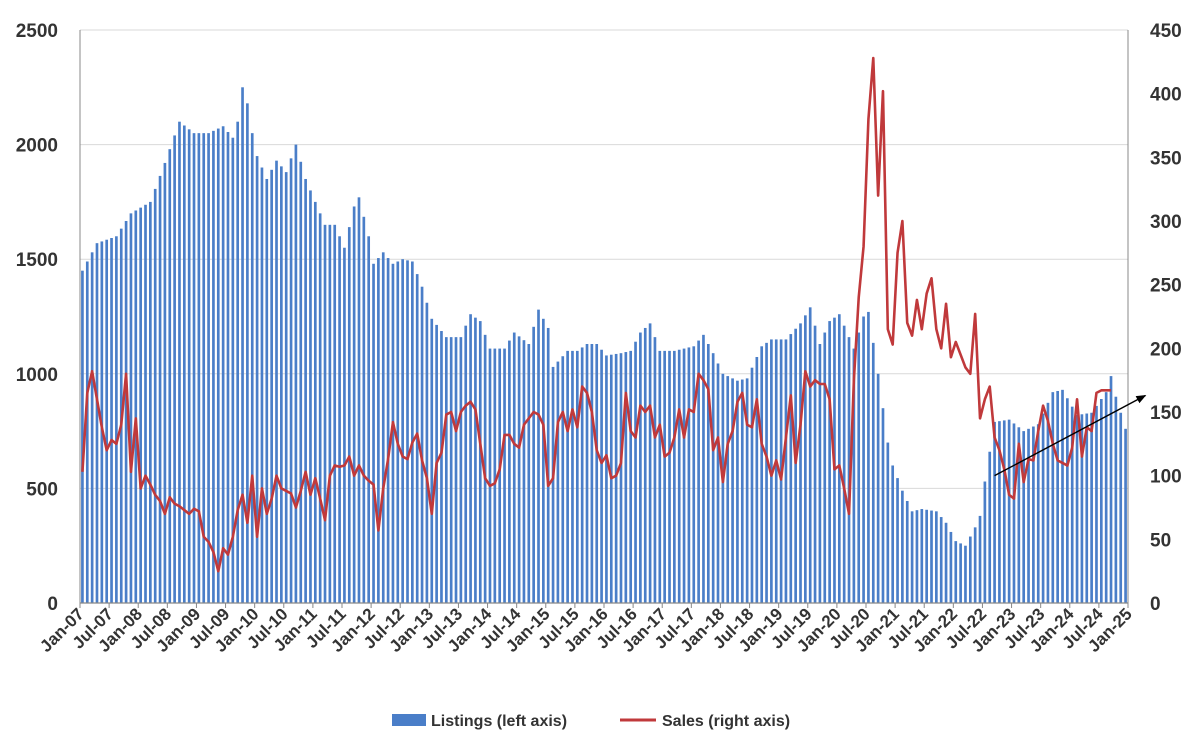 This screenshot has height=746, width=1200. Describe the element at coordinates (37, 375) in the screenshot. I see `y-left-tick-label: 1000` at that location.